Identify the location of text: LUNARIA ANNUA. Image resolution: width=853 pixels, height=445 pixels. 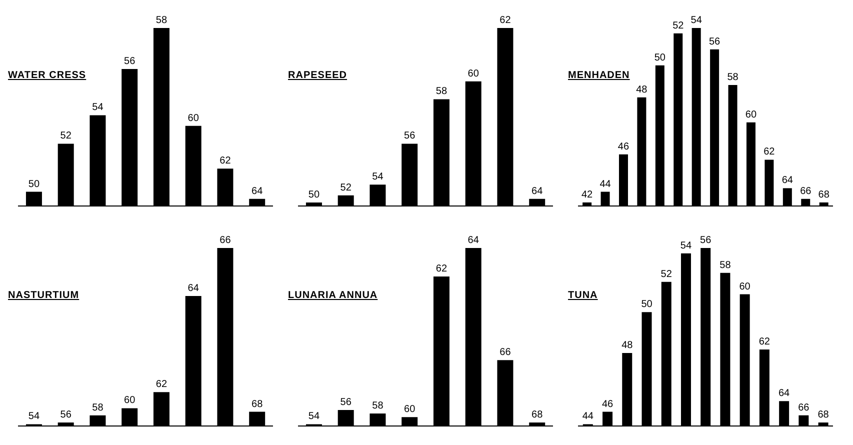
(333, 295).